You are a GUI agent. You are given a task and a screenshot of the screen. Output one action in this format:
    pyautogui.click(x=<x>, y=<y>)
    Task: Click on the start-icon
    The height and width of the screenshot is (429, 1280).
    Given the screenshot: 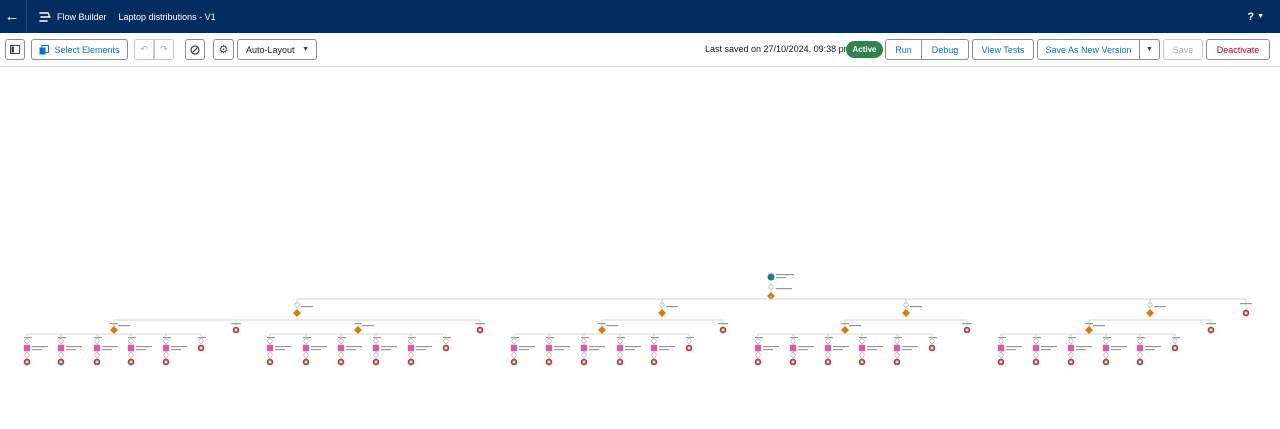 What is the action you would take?
    pyautogui.click(x=771, y=277)
    